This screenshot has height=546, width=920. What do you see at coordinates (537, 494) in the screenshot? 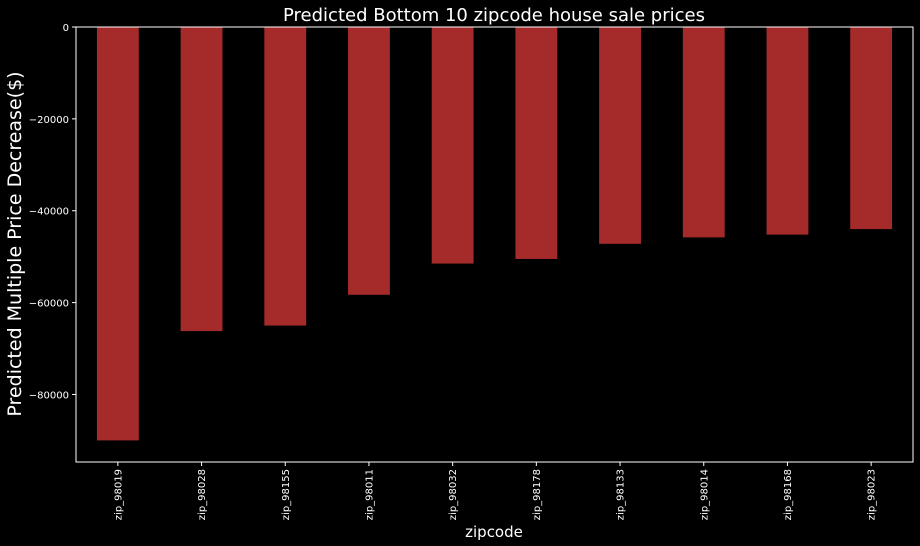
I see `x-tick-label: zip_98178` at bounding box center [537, 494].